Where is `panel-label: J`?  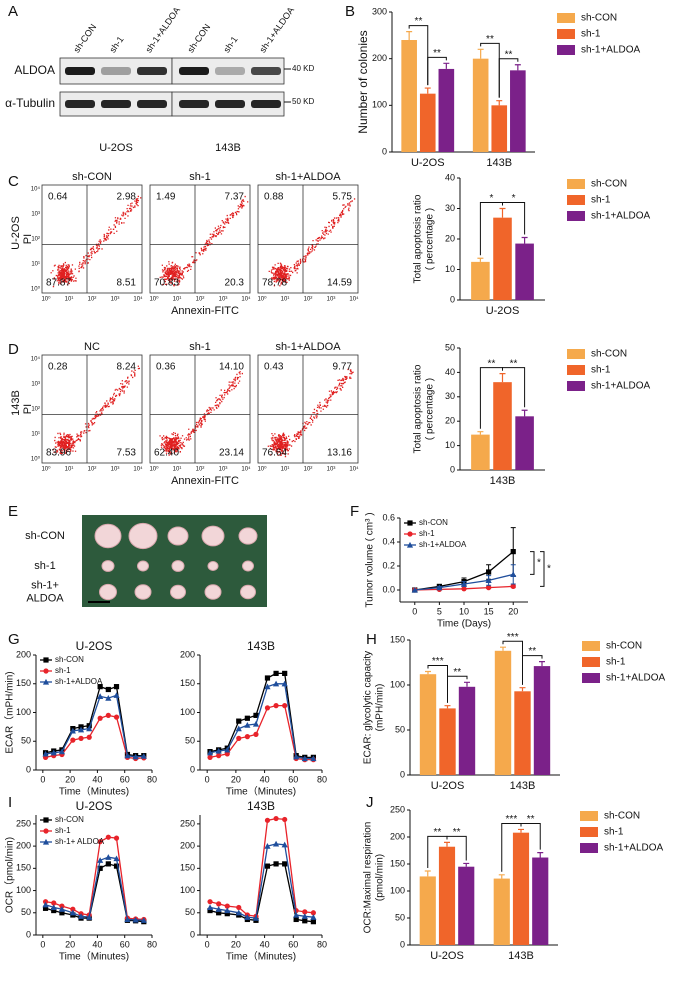 panel-label: J is located at coordinates (370, 802).